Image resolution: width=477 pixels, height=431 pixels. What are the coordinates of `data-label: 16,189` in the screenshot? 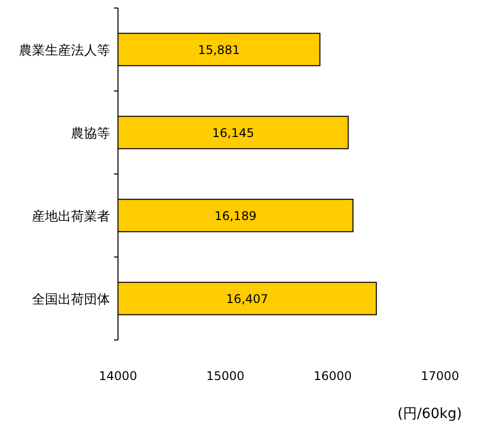 It's located at (235, 216).